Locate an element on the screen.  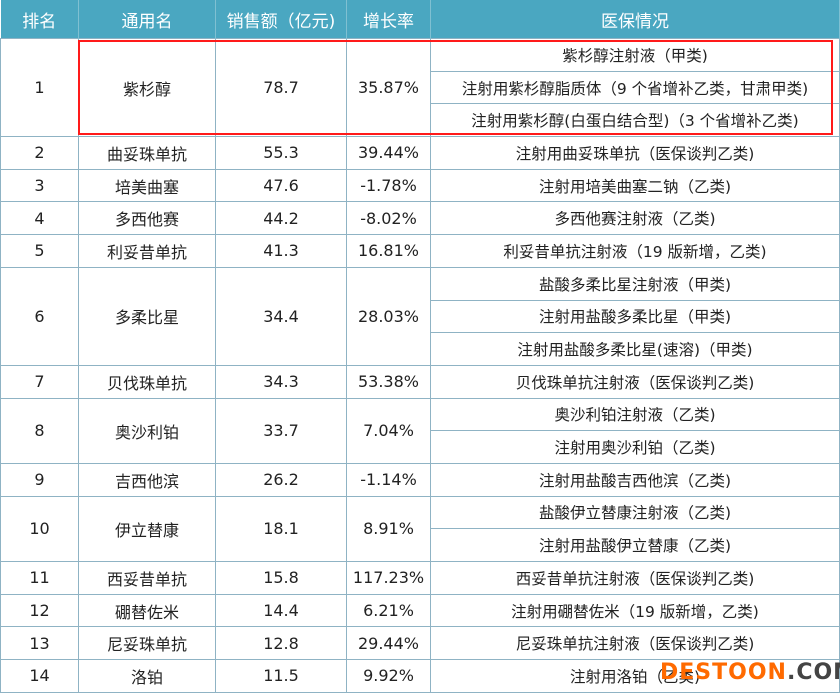
table-row: 注射用盐酸多柔比星(速溶)（甲类) is located at coordinates (420, 349).